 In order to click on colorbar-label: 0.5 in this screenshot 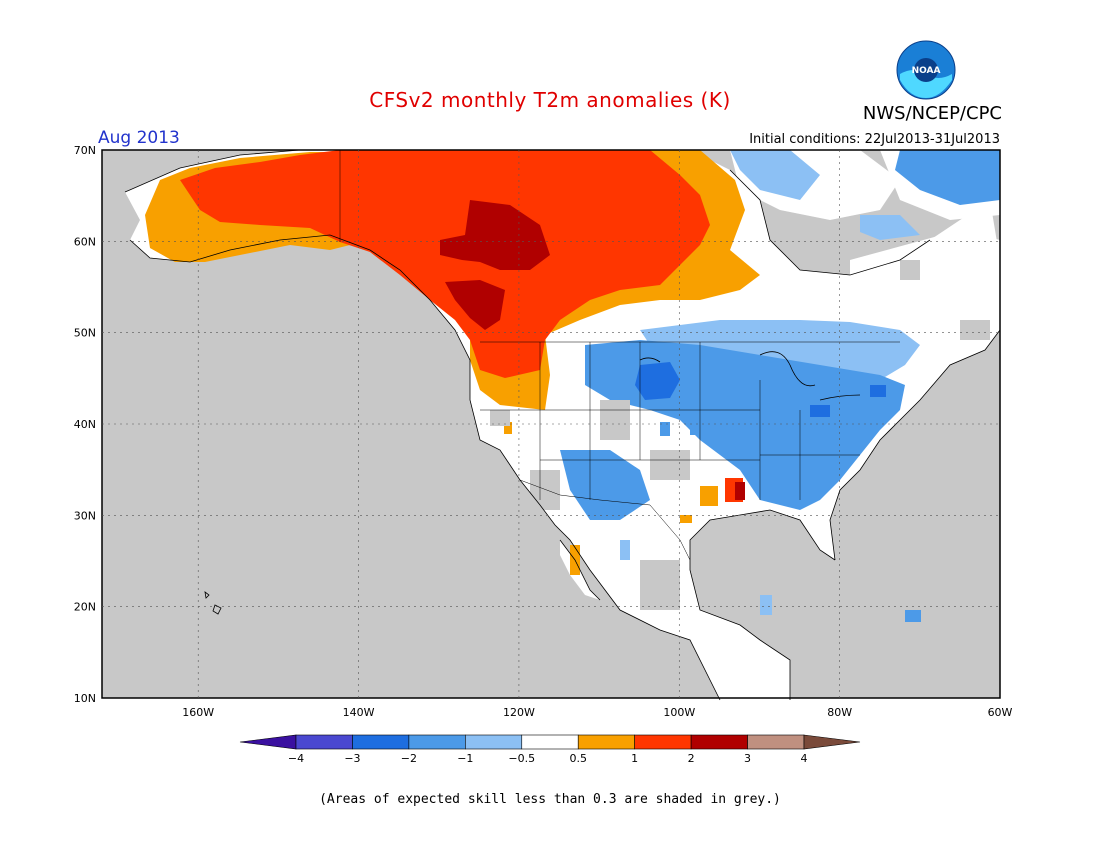, I will do `click(578, 758)`.